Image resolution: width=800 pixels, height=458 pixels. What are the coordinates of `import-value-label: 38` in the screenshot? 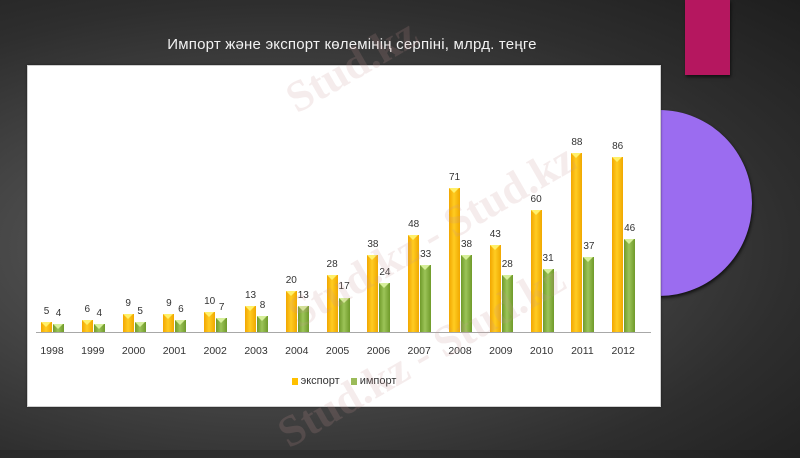 It's located at (466, 244).